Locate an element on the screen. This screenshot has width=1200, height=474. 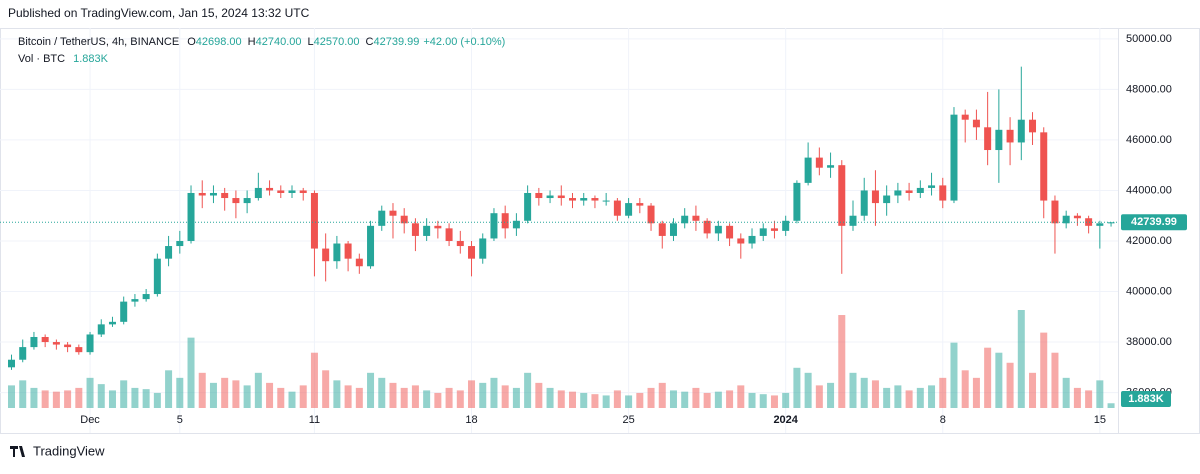
volume-tag is located at coordinates (1146, 399).